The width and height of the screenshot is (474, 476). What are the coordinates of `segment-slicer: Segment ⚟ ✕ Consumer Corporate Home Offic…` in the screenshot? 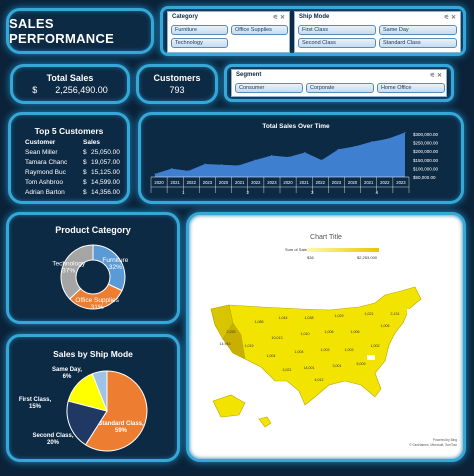 It's located at (339, 83).